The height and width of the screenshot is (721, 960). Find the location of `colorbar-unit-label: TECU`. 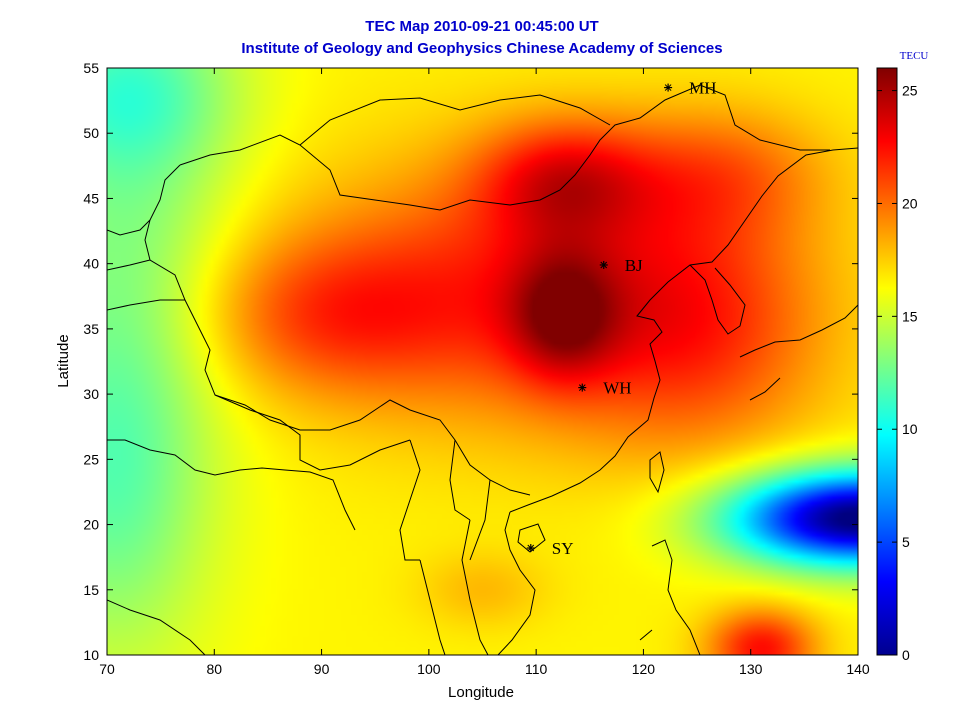

colorbar-unit-label: TECU is located at coordinates (914, 56).